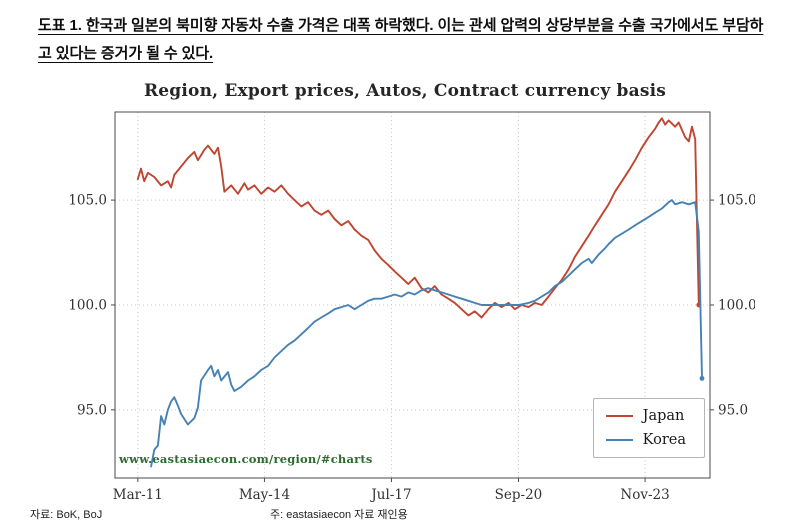  I want to click on figure-footnotes: 자료: BoK, BoJ 주: eastasiaecon 자료 재인용, so click(400, 514).